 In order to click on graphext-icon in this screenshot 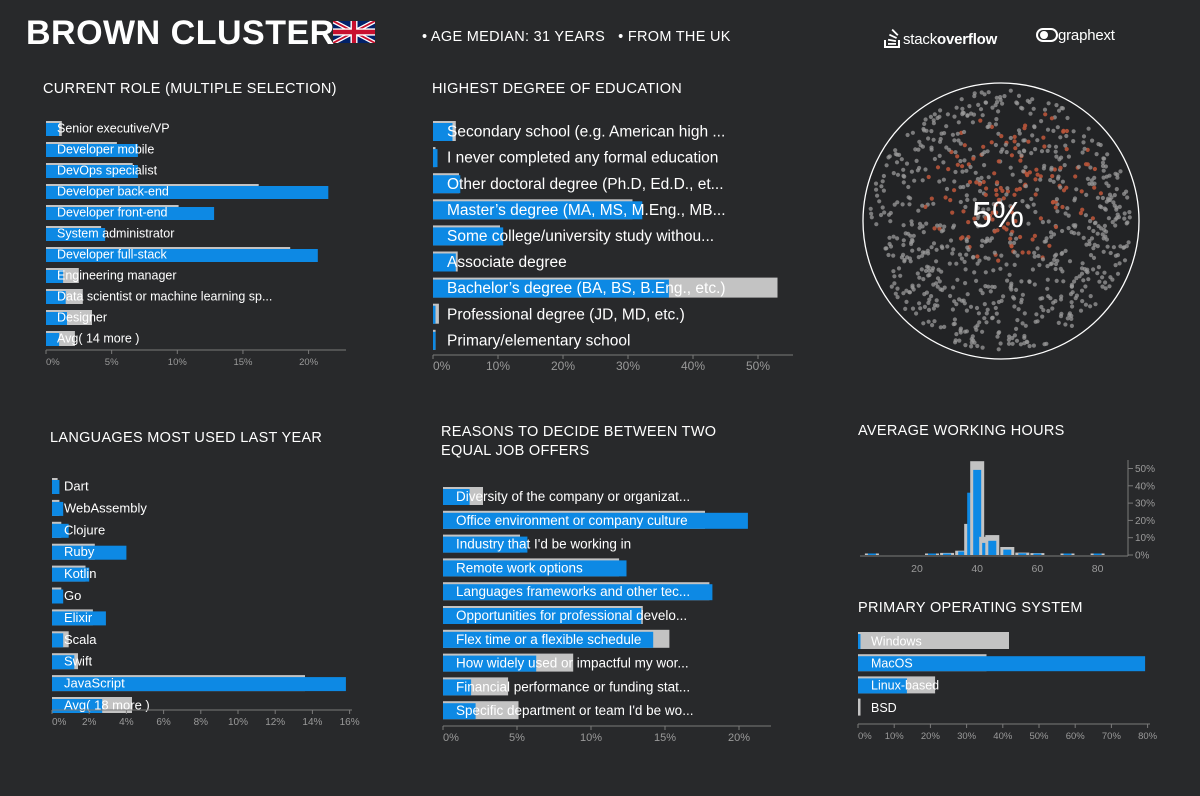, I will do `click(1047, 35)`.